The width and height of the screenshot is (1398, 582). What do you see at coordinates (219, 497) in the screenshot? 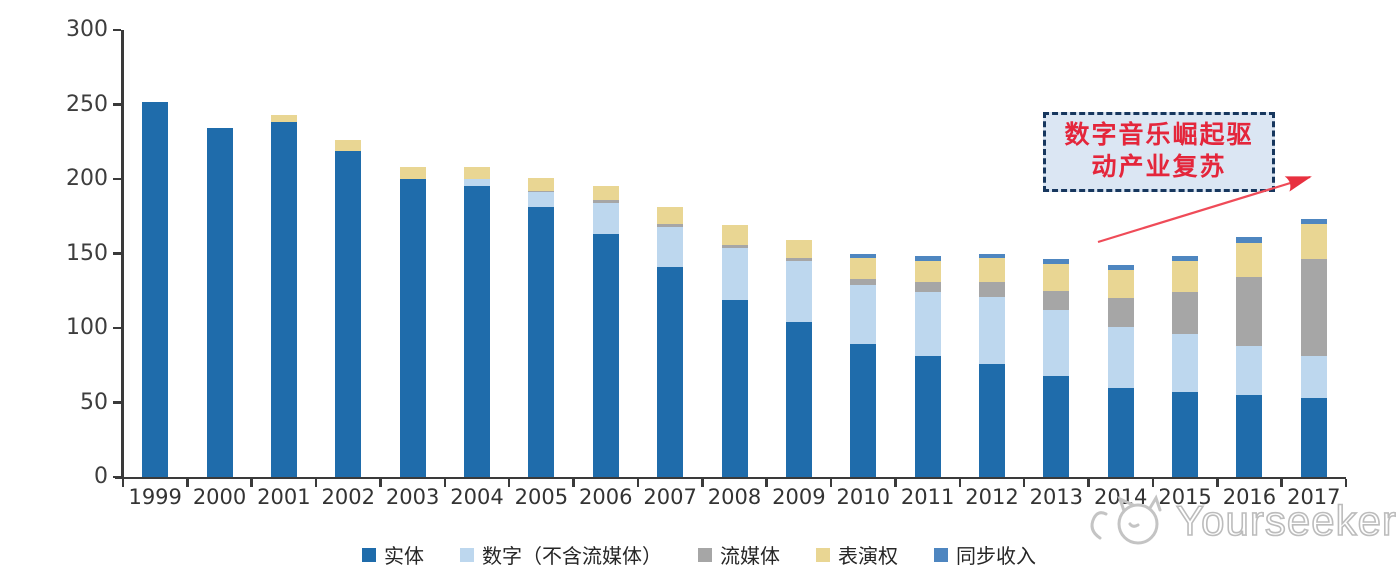
I see `x-tick-label: 2000` at bounding box center [219, 497].